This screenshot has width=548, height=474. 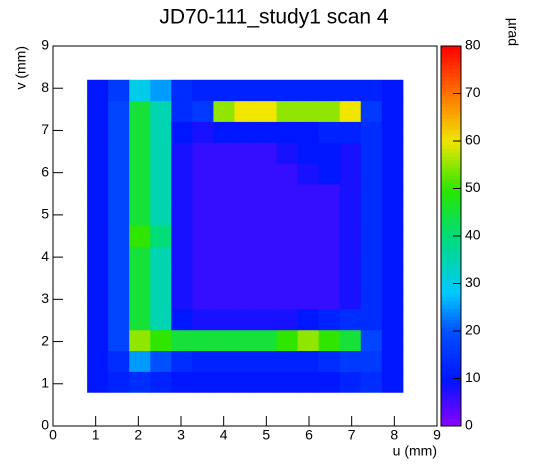 I want to click on z-axis-label: µrad, so click(x=513, y=32).